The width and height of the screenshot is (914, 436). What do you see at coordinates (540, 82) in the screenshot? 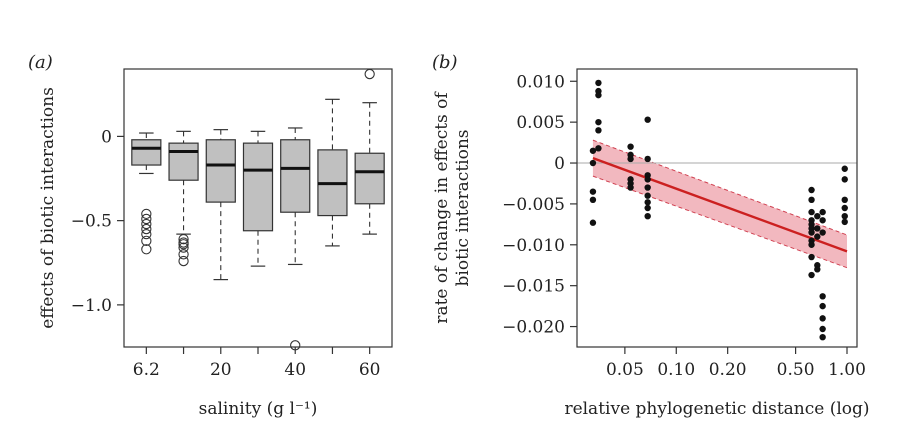
I see `panel-b-y-tick-label: 0.010` at bounding box center [540, 82].